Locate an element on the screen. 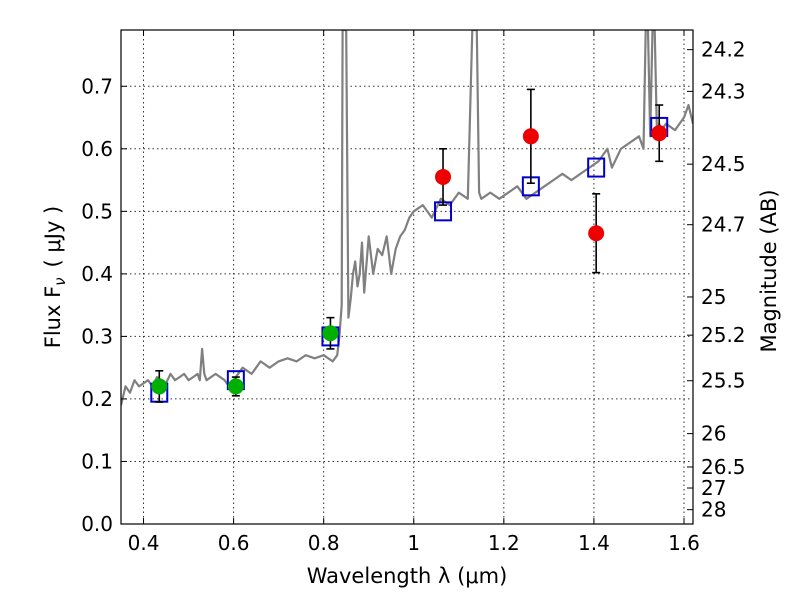 This screenshot has height=600, width=800. y-tick-label: 0.4 is located at coordinates (97, 274).